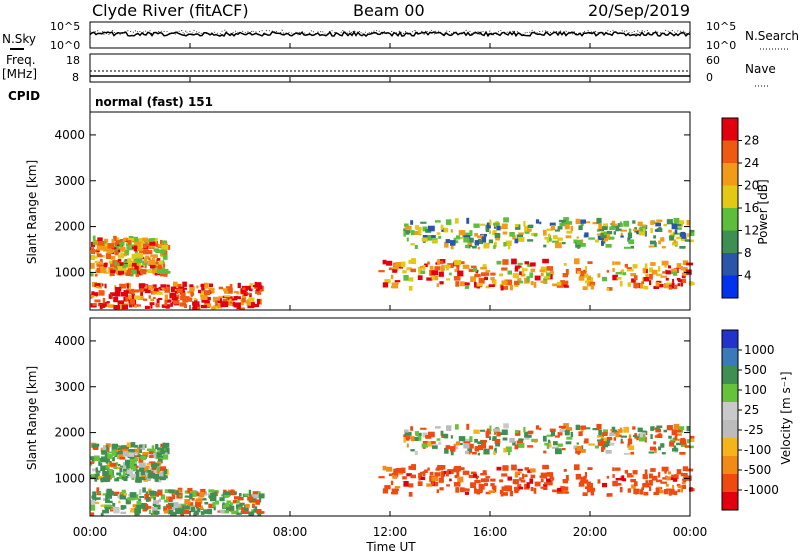 This screenshot has width=800, height=554. I want to click on colorbar-tick-label: 100, so click(755, 390).